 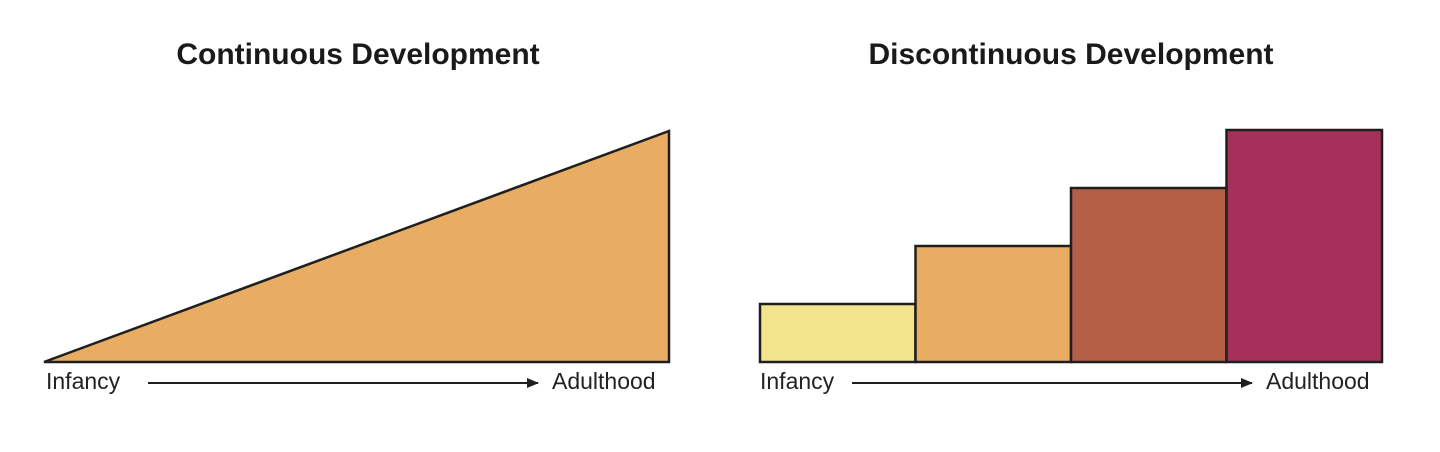 What do you see at coordinates (797, 381) in the screenshot?
I see `discontinuous-start-label: Infancy` at bounding box center [797, 381].